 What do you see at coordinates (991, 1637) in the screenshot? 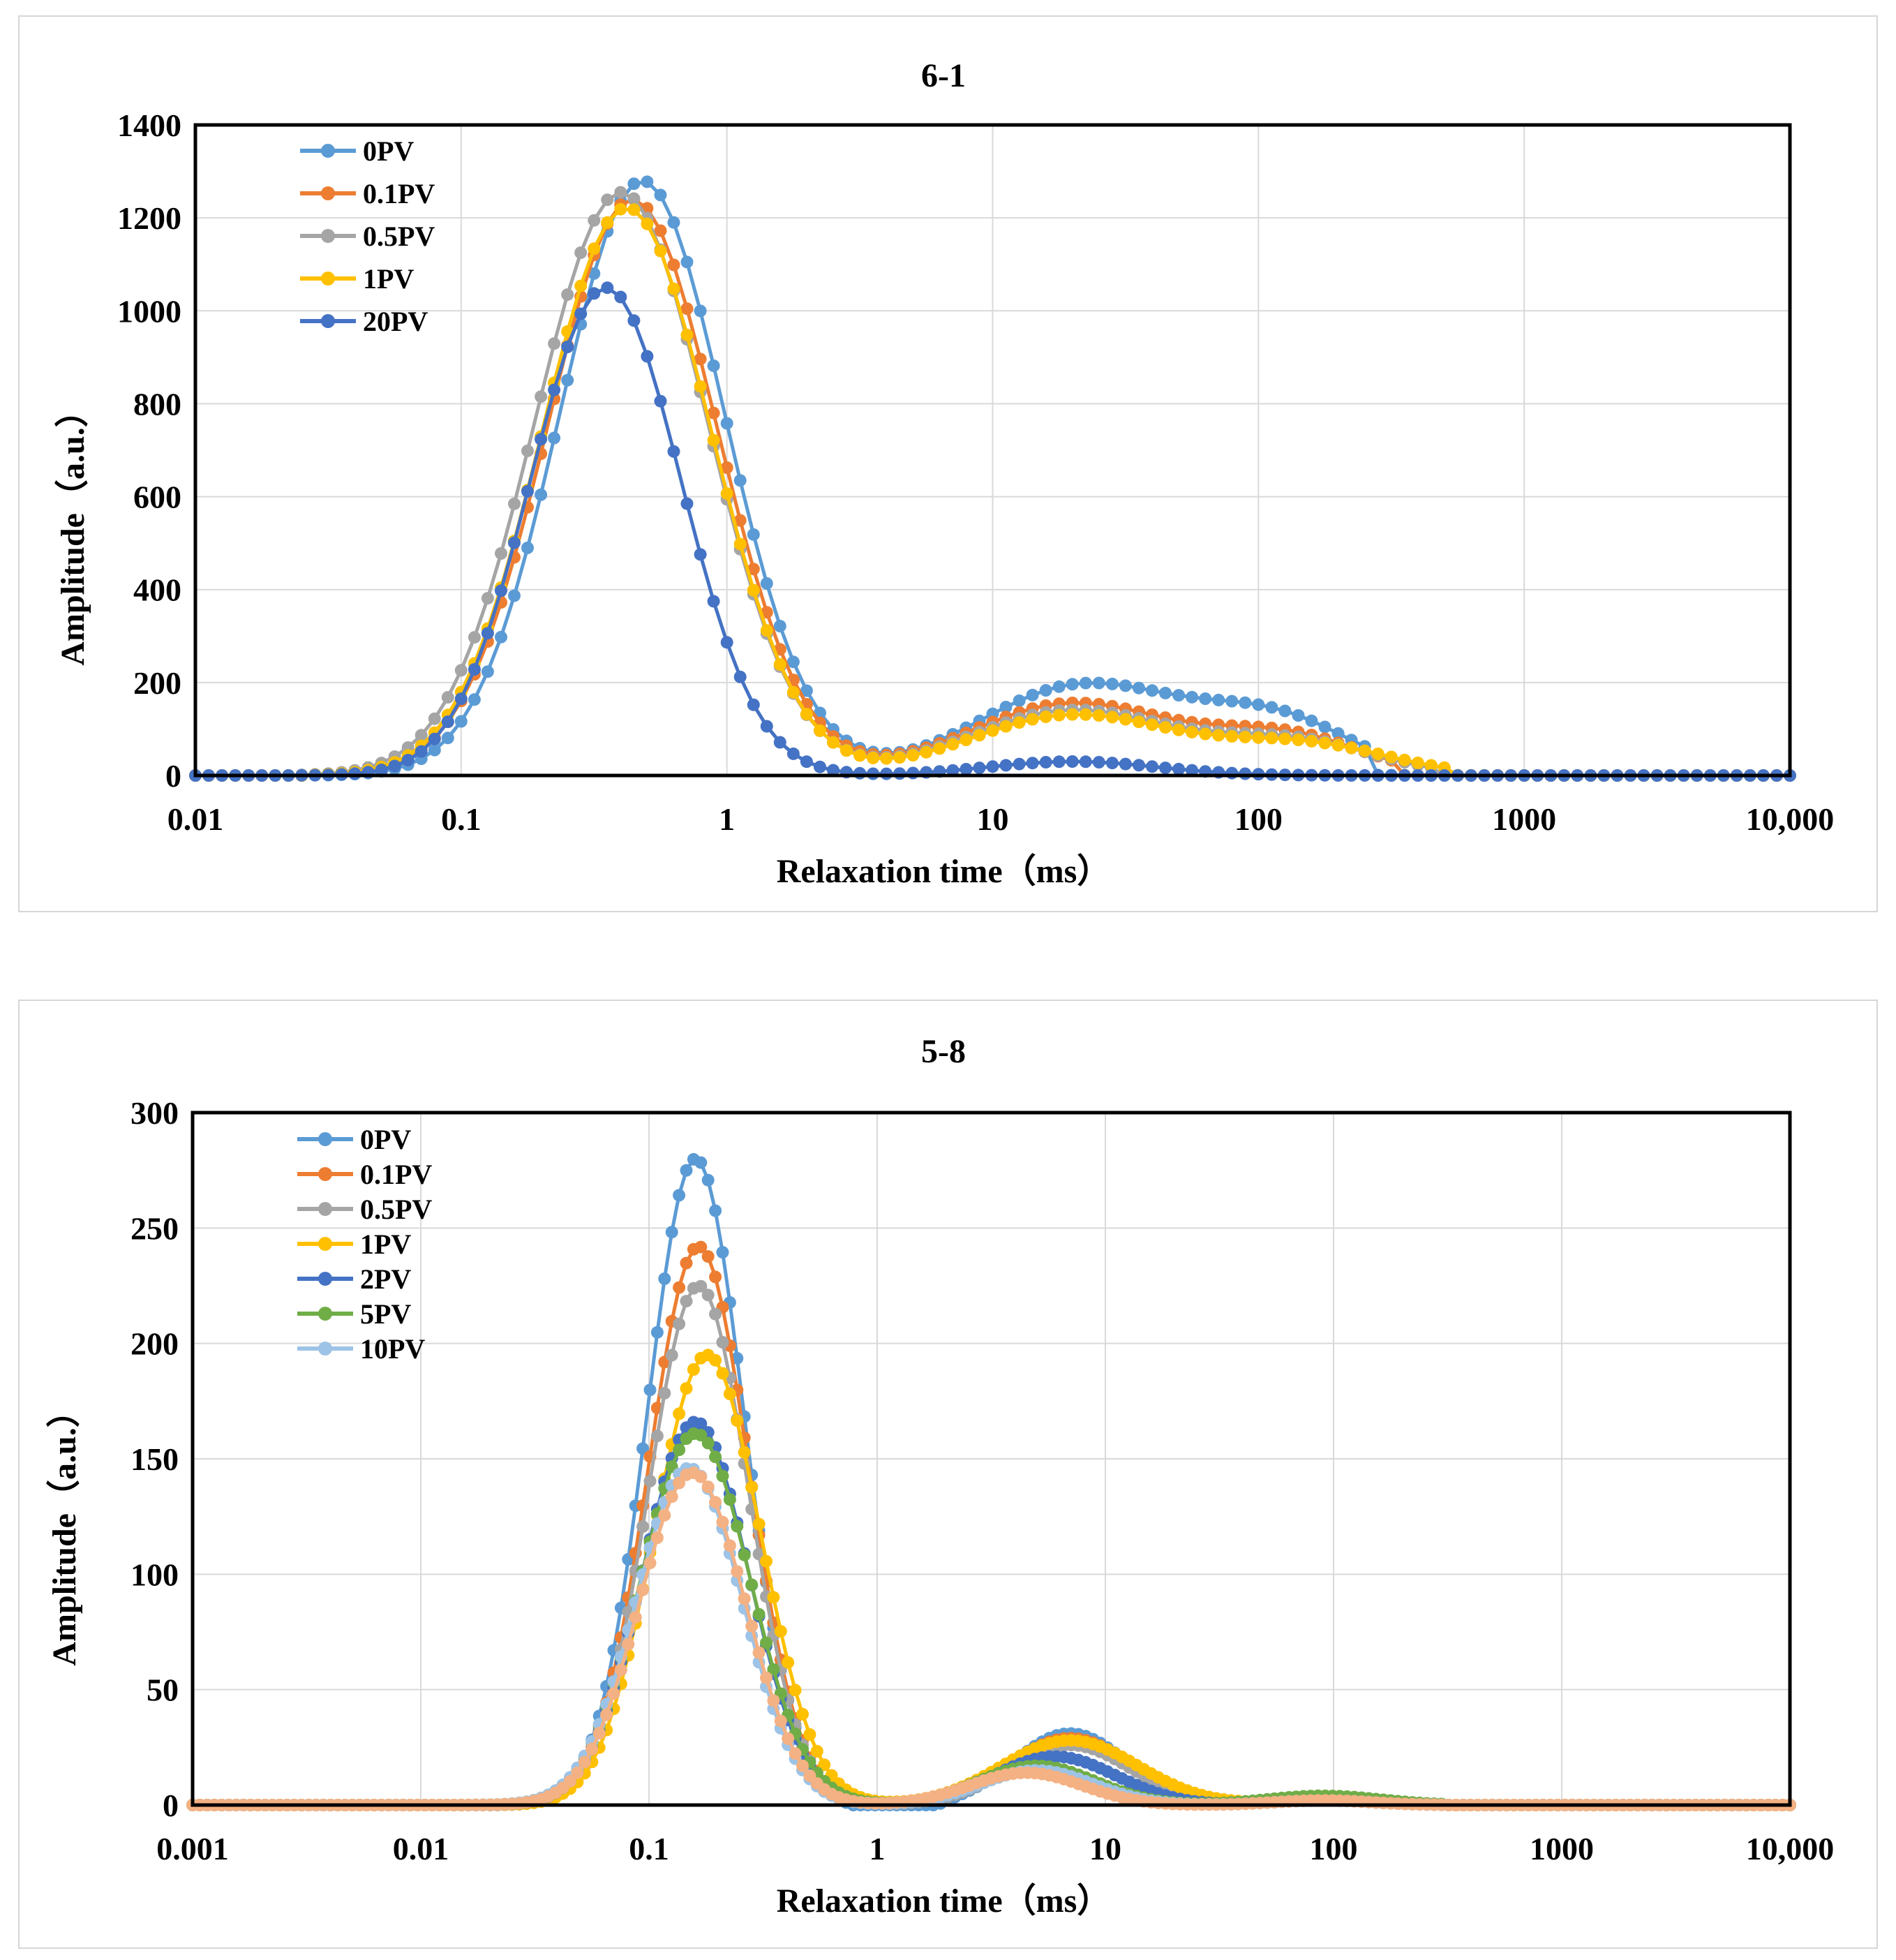
I see `series-line` at bounding box center [991, 1637].